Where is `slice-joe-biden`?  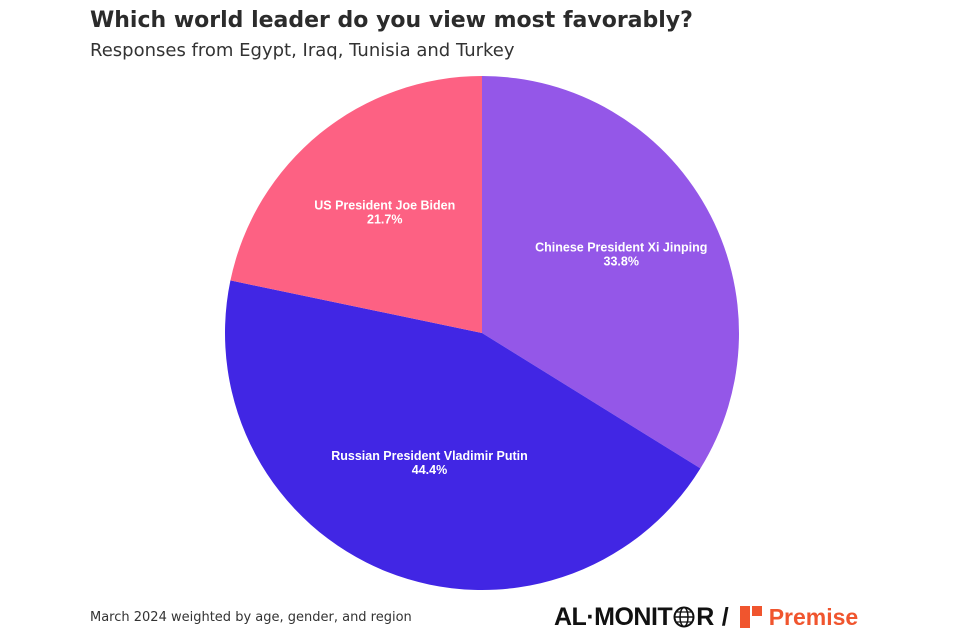
slice-joe-biden is located at coordinates (356, 204).